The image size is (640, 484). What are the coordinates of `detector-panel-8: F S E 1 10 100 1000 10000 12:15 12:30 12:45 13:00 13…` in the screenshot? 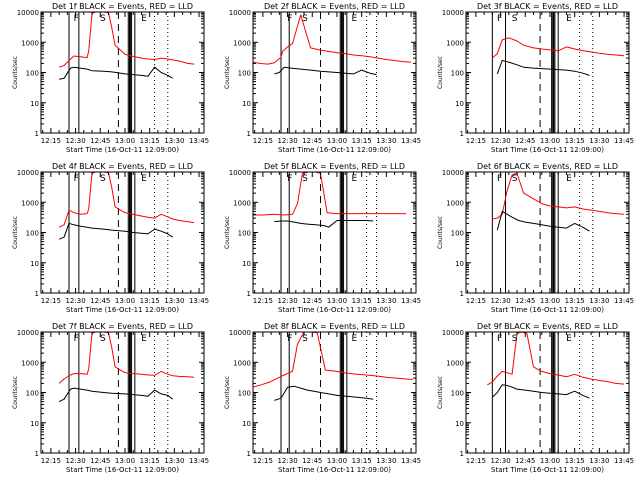 It's located at (322, 398).